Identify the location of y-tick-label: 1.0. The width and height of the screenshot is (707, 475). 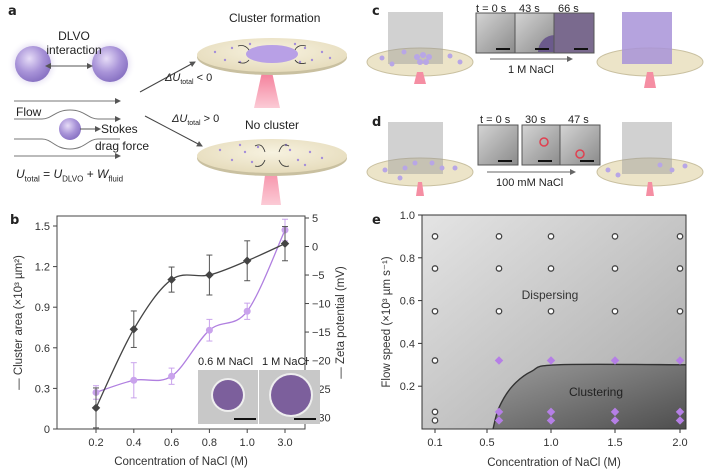
(407, 216).